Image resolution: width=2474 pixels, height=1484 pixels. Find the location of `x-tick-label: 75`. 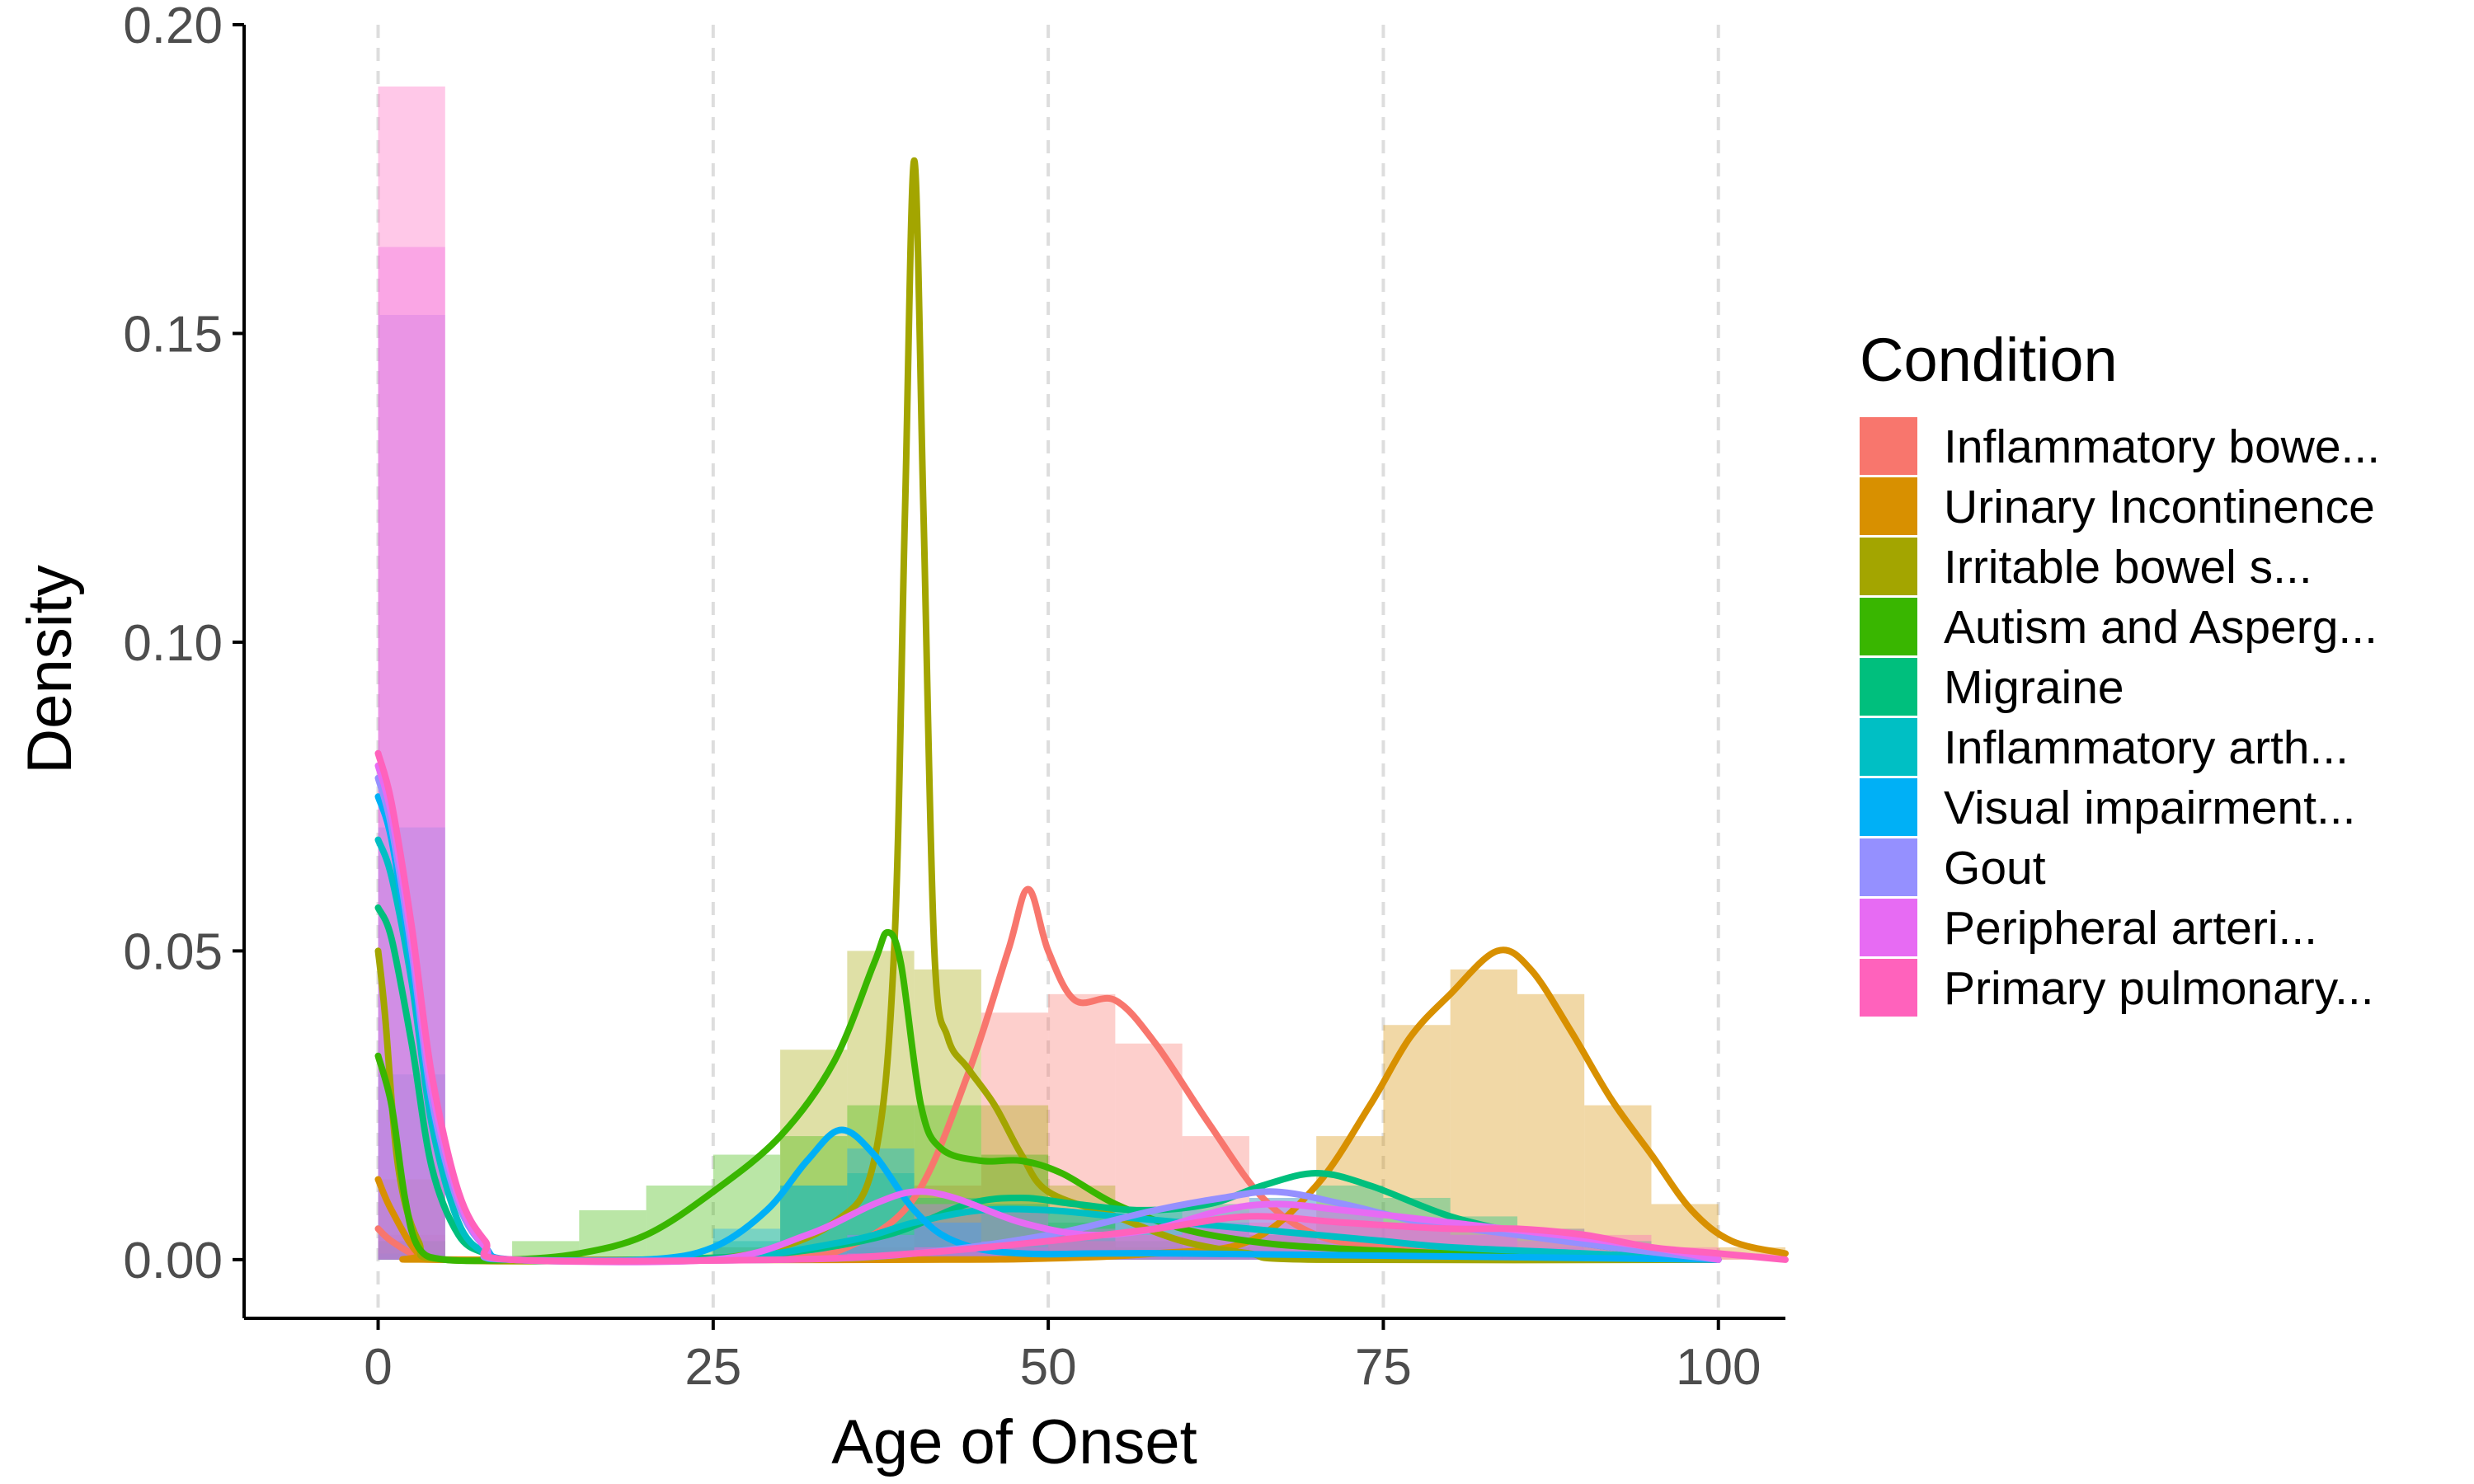

x-tick-label: 75 is located at coordinates (1383, 1367).